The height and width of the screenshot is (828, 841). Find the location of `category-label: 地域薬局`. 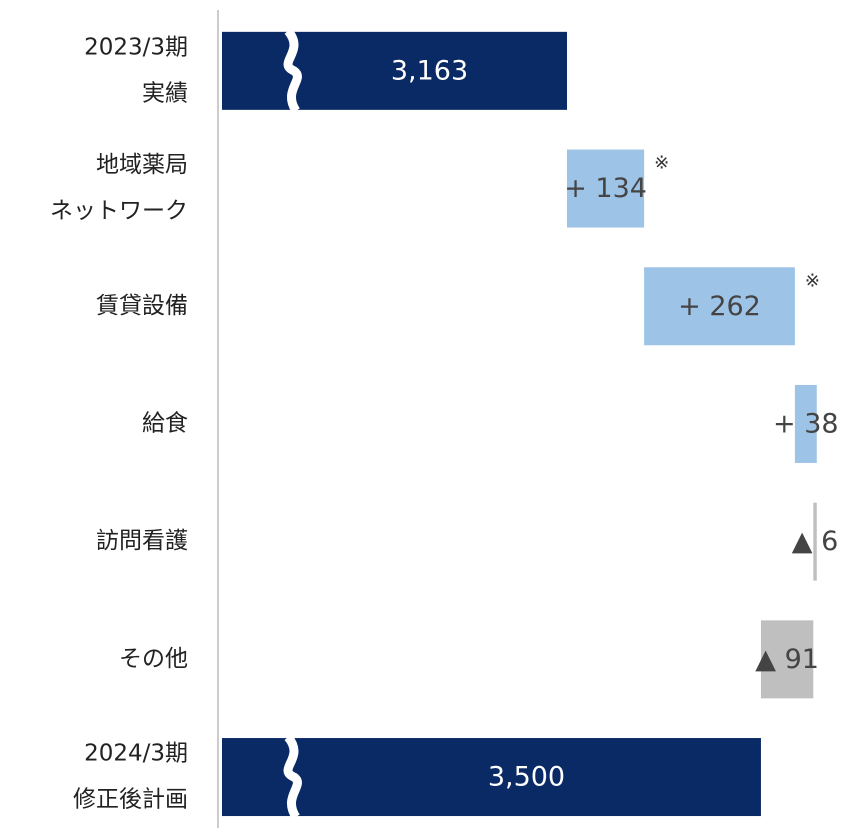

category-label: 地域薬局 is located at coordinates (142, 165).